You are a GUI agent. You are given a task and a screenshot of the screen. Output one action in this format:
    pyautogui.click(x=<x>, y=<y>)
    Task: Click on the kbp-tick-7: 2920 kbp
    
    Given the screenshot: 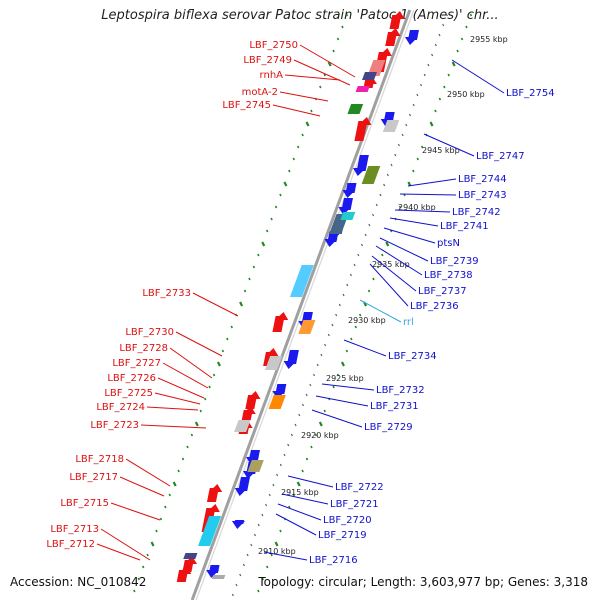 What is the action you would take?
    pyautogui.click(x=320, y=435)
    